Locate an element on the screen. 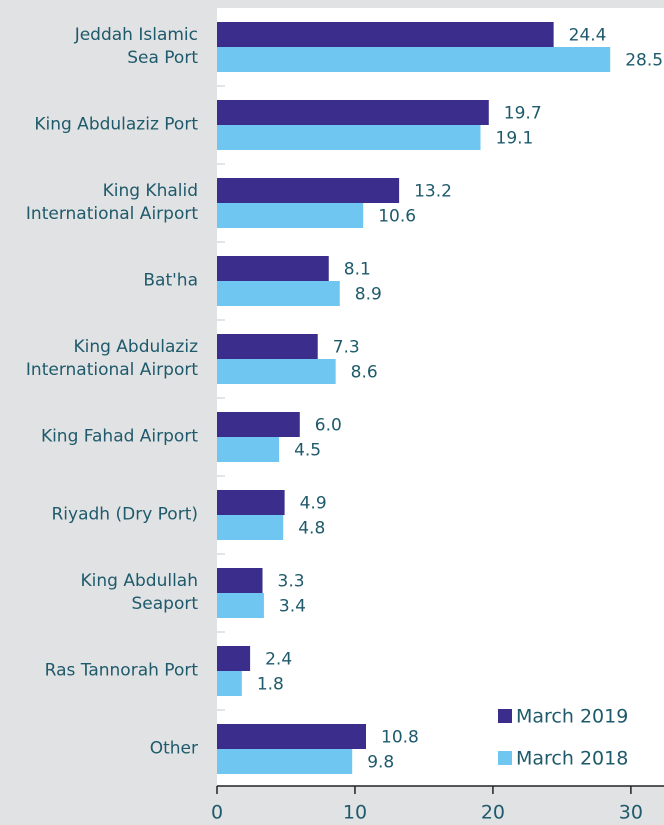 This screenshot has width=664, height=825. value-label: 19.1 is located at coordinates (515, 139).